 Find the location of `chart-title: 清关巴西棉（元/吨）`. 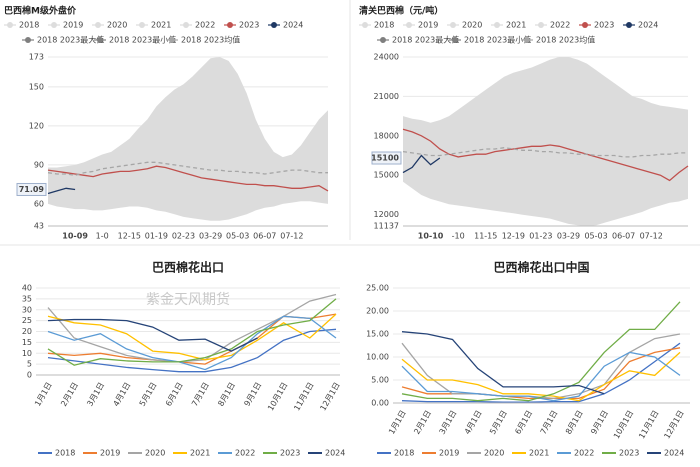

chart-title: 清关巴西棉（元/吨） is located at coordinates (401, 11).